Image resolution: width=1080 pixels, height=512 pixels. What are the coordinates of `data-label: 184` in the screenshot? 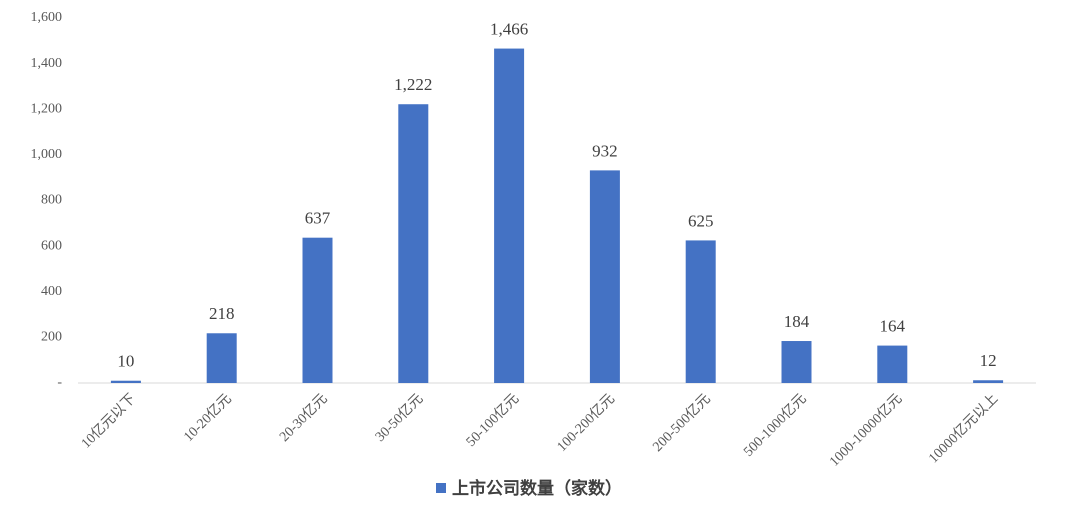 It's located at (797, 321).